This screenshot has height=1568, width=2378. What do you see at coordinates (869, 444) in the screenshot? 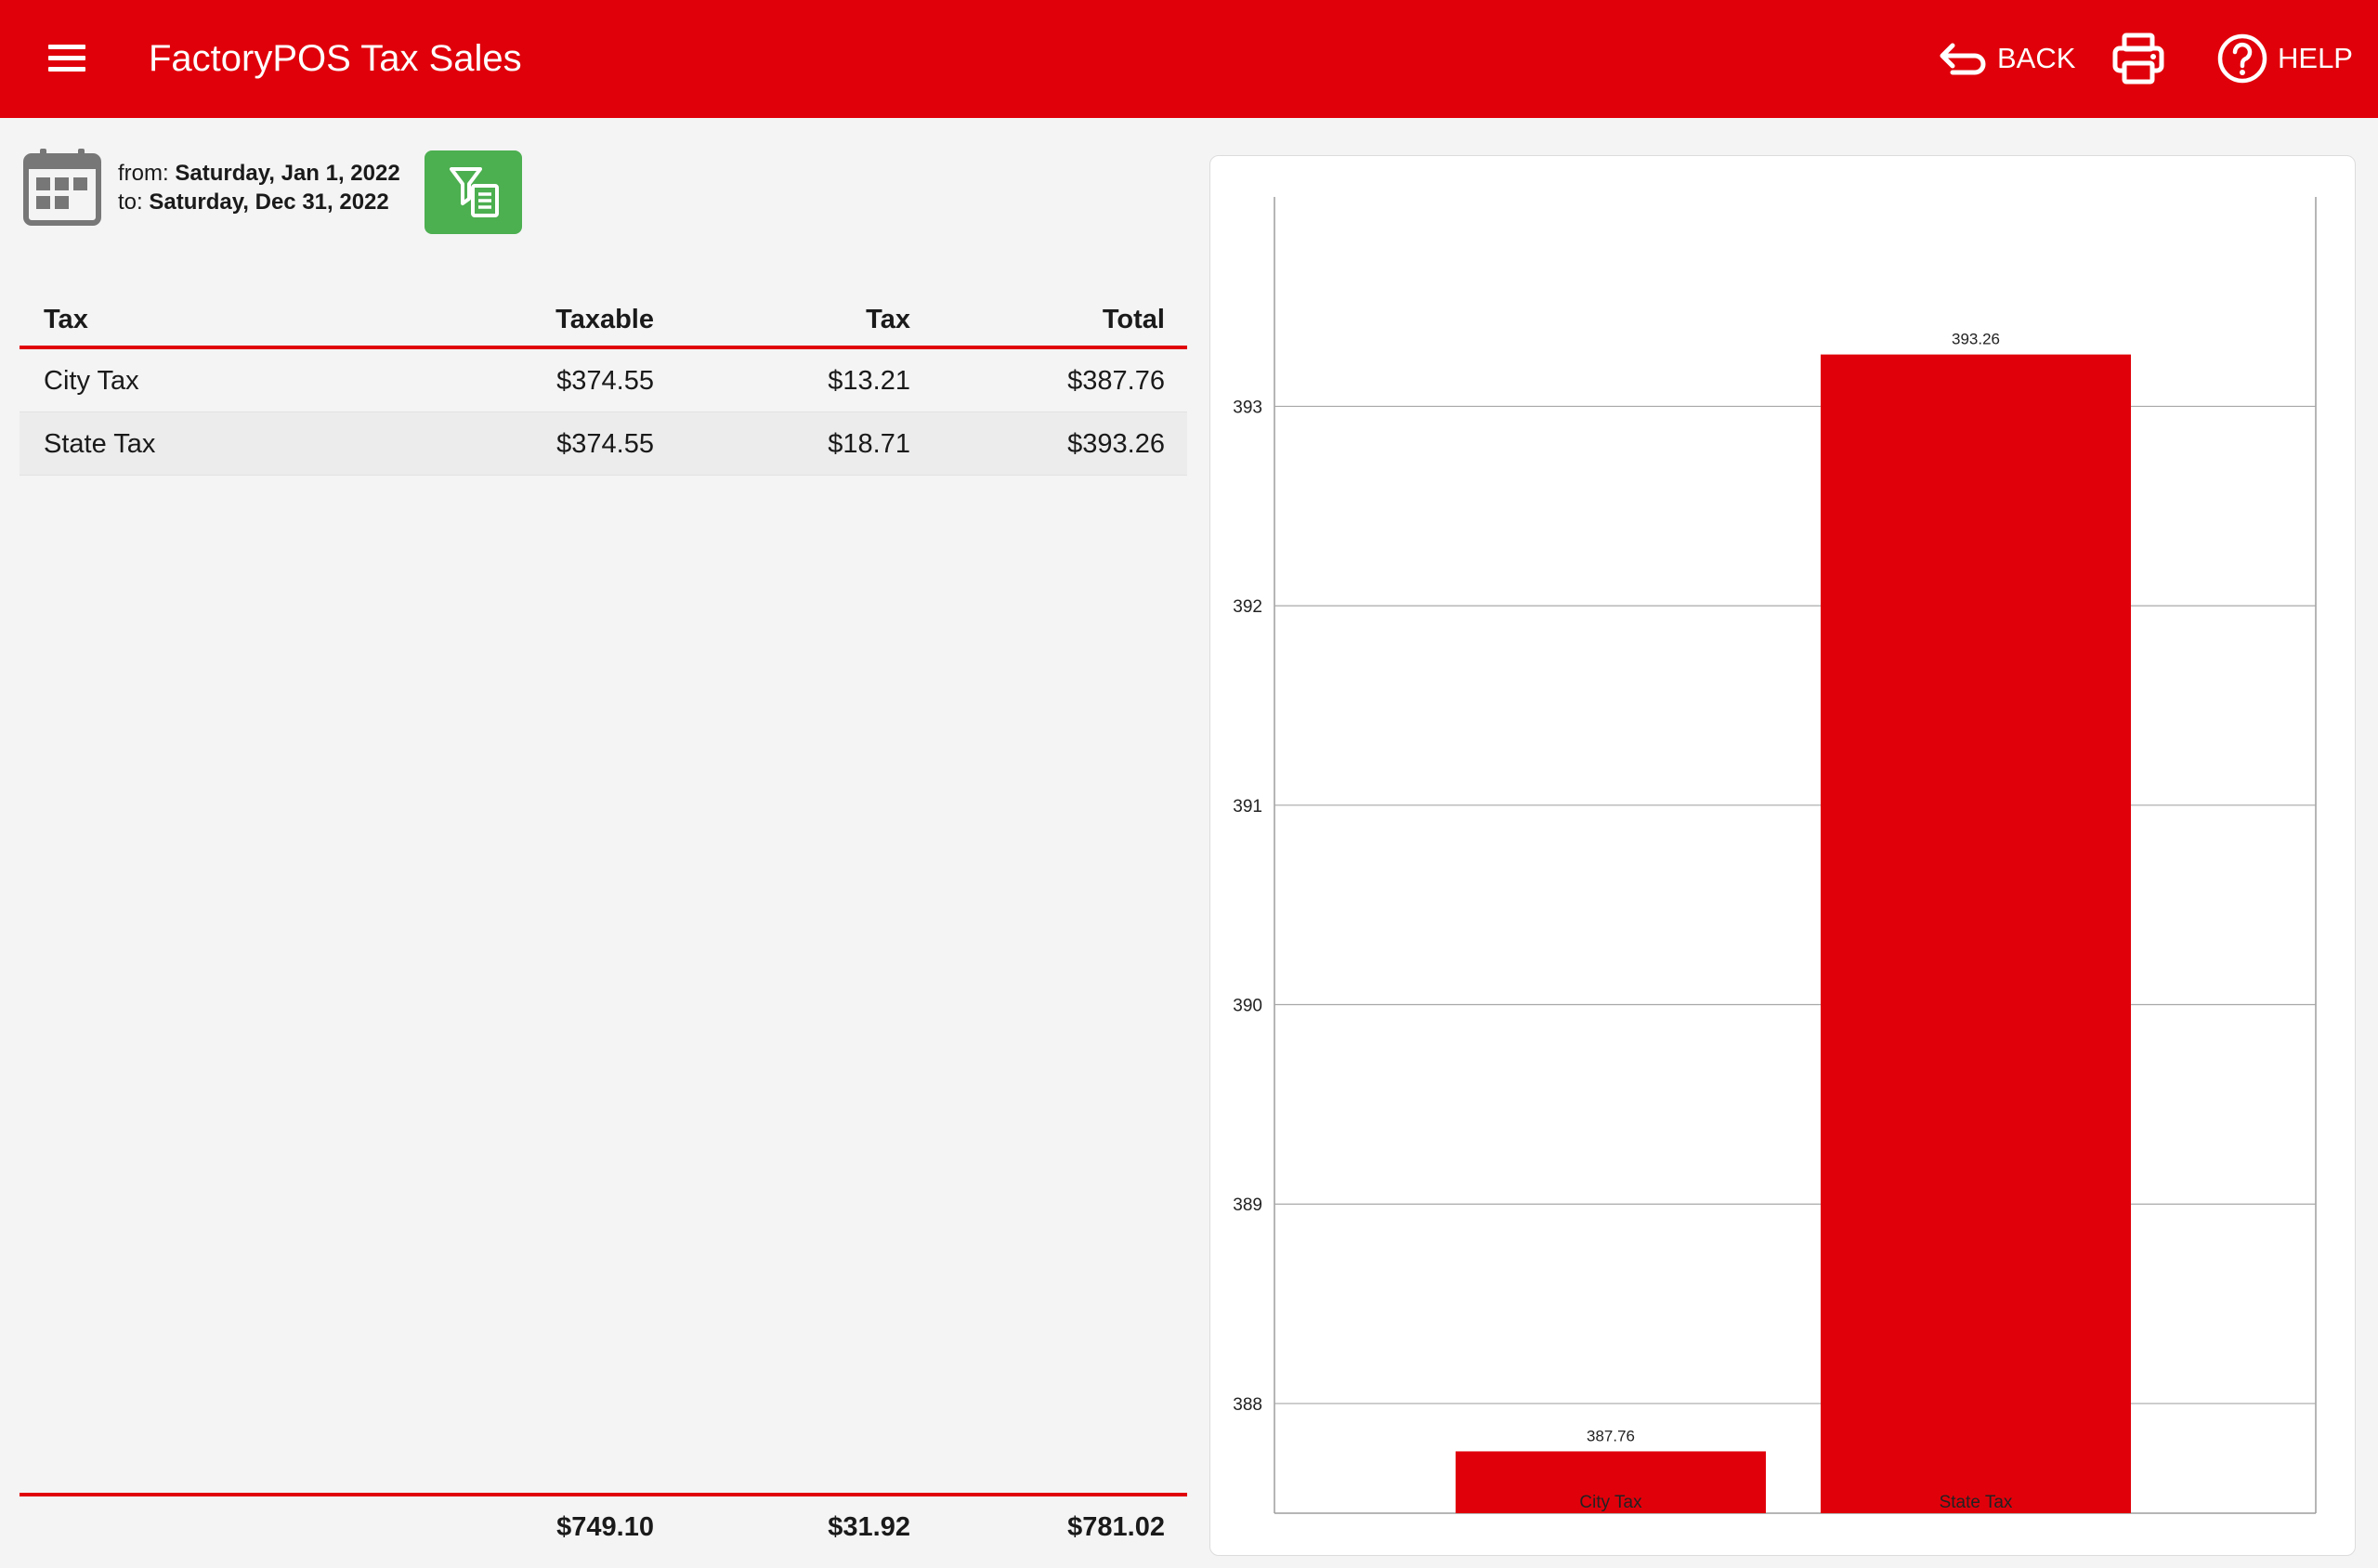
I see `row-tax: $18.71` at bounding box center [869, 444].